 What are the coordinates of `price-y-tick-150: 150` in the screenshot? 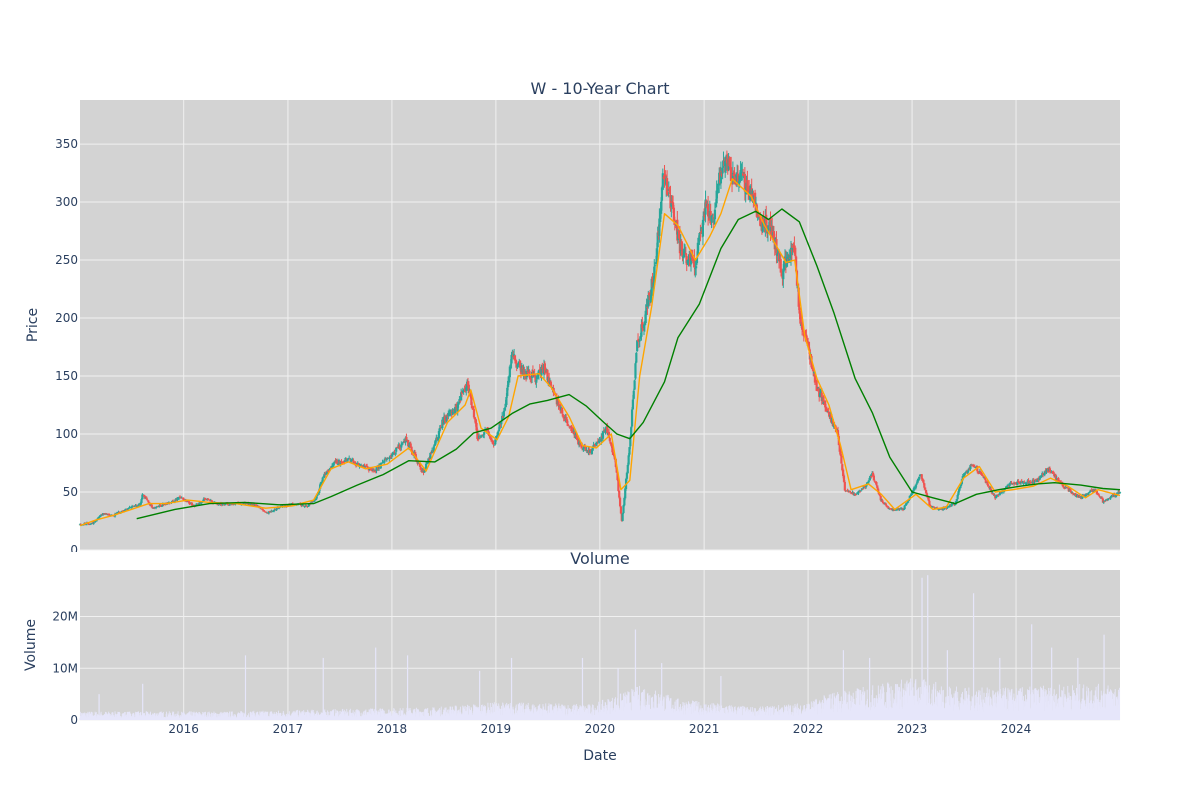 It's located at (66, 376).